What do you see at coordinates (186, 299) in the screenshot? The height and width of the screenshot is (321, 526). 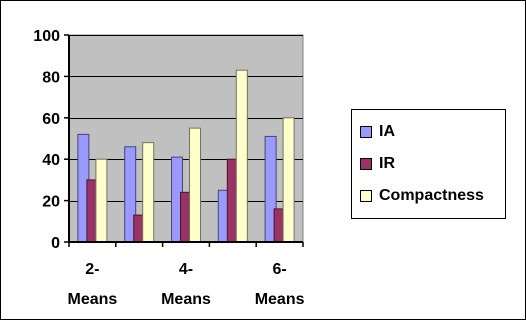 I see `x-tick-label-3-line2: Means` at bounding box center [186, 299].